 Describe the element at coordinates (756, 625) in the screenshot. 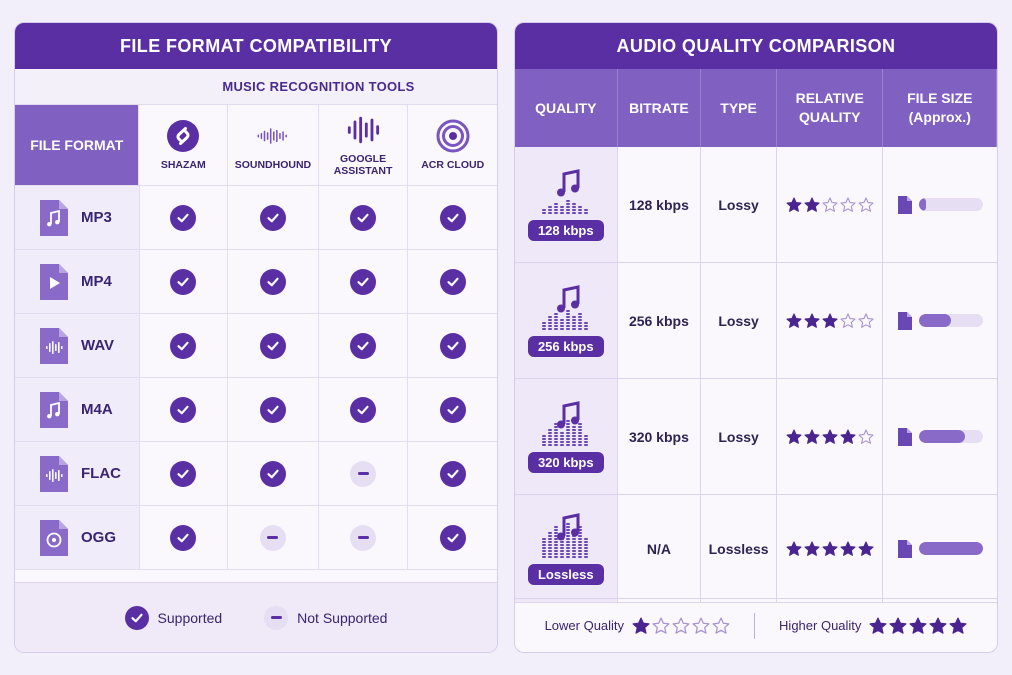

I see `quality-legend: Lower Quality Higher Quality` at that location.